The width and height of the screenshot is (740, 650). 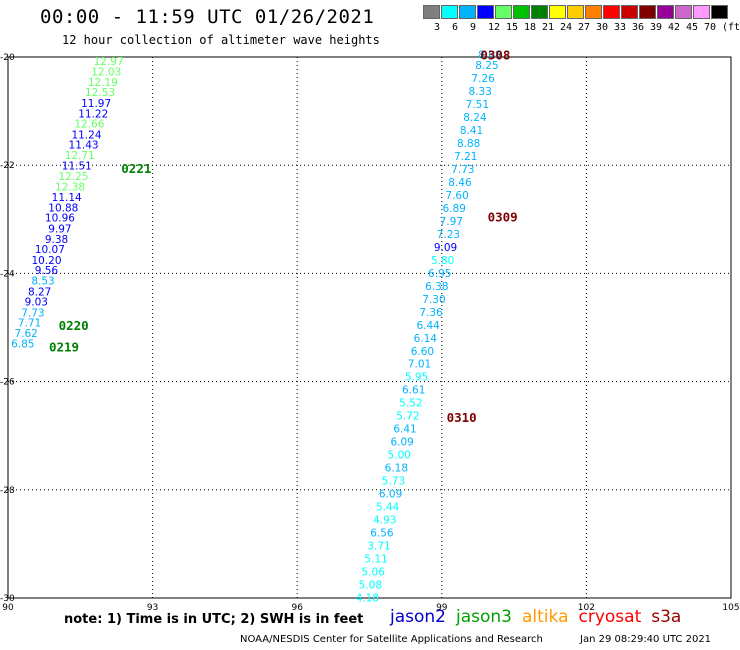 What do you see at coordinates (530, 27) in the screenshot?
I see `color-scale-label: 18` at bounding box center [530, 27].